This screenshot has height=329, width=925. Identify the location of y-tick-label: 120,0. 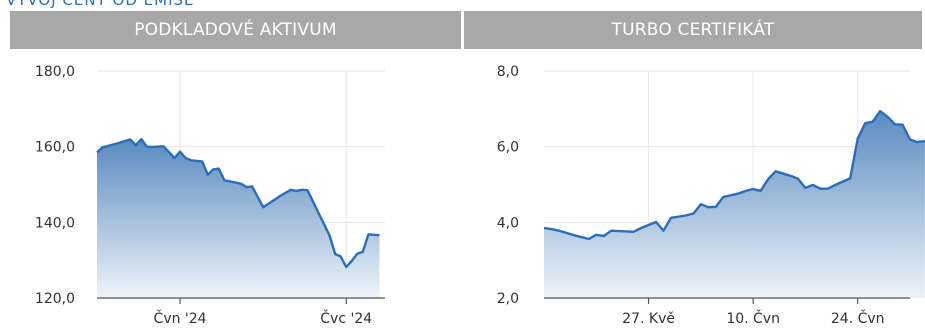
(55, 299).